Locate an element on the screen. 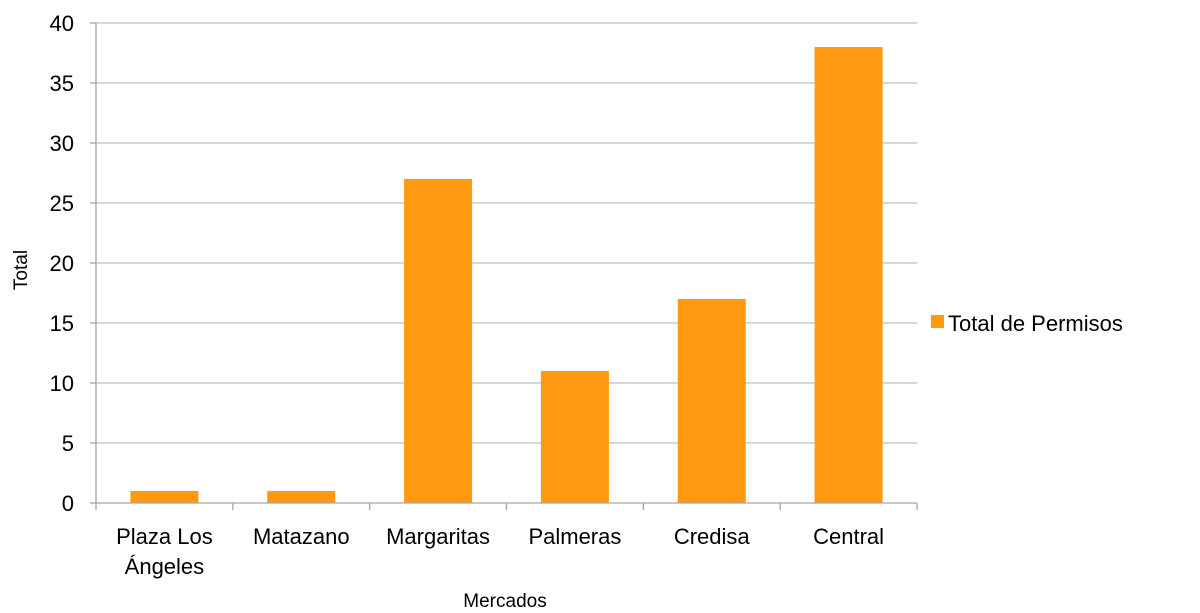 This screenshot has height=613, width=1200. x-tick-label: Central is located at coordinates (848, 536).